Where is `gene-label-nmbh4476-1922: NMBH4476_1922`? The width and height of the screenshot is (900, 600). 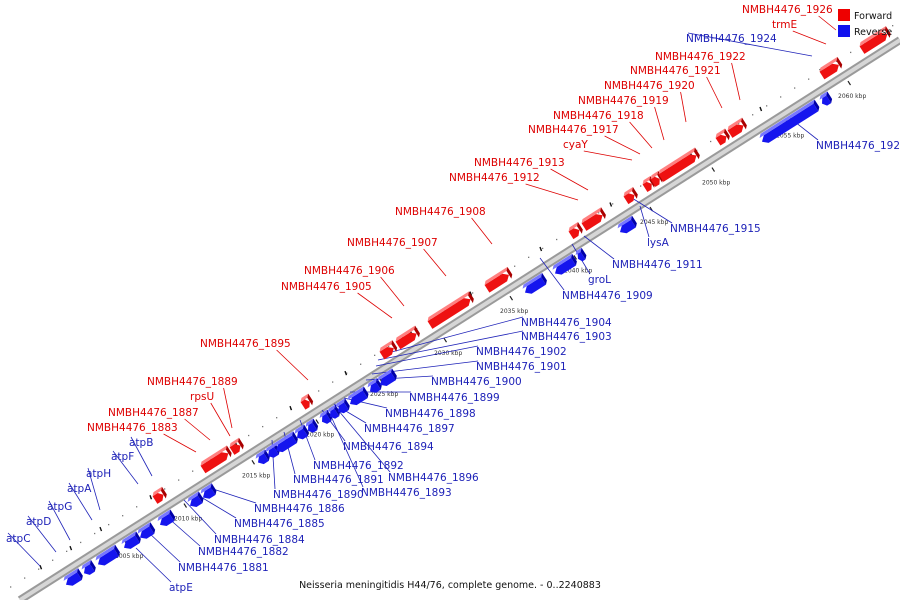
gene-label-nmbh4476-1922: NMBH4476_1922 is located at coordinates (700, 57).